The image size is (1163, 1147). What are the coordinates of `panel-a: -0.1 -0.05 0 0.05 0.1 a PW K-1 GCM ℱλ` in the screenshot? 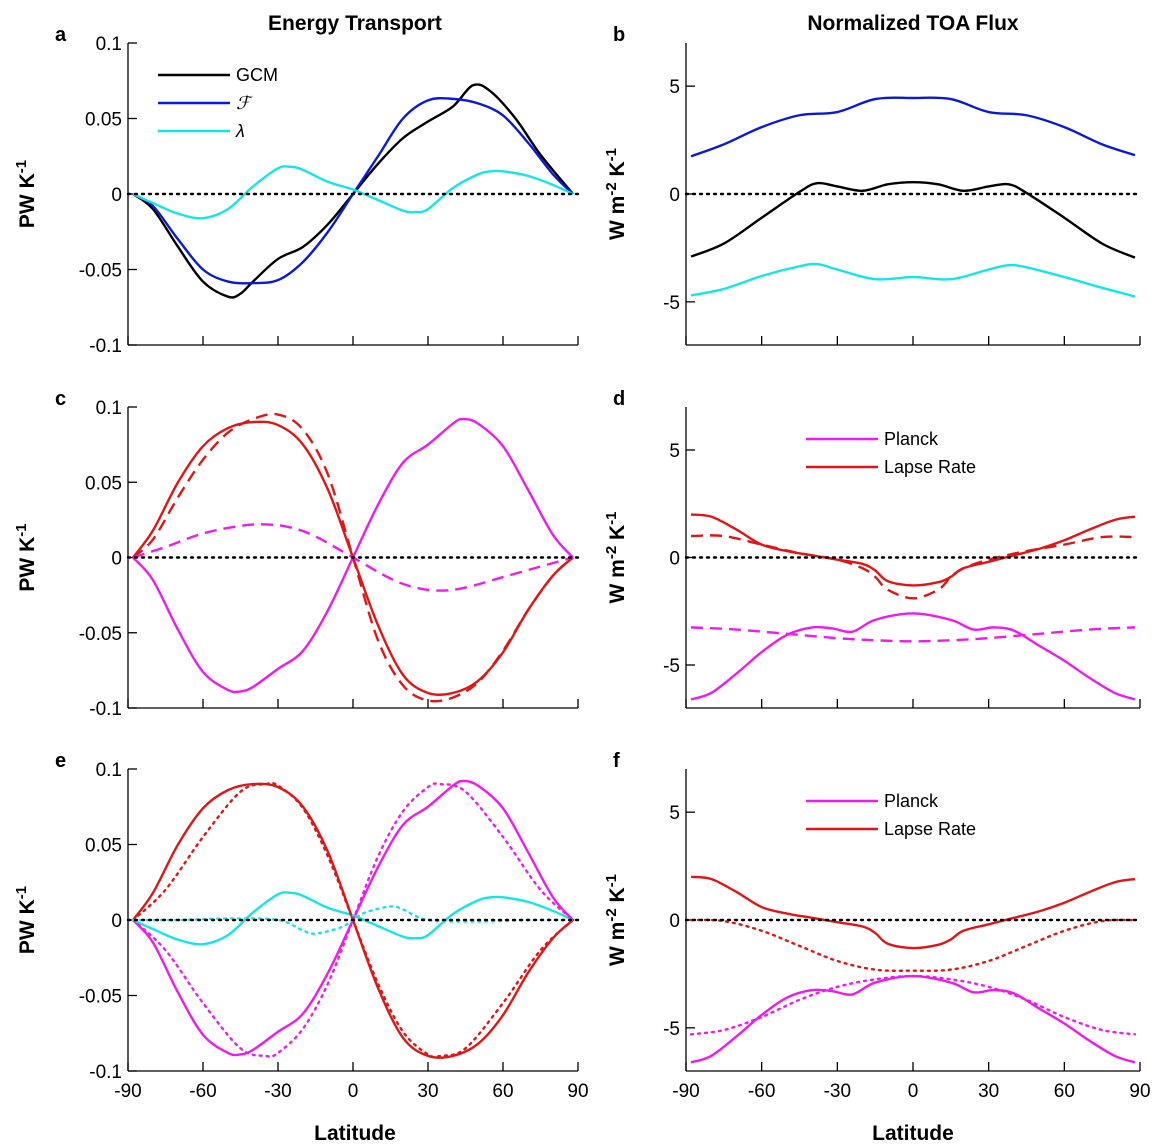 It's located at (296, 190).